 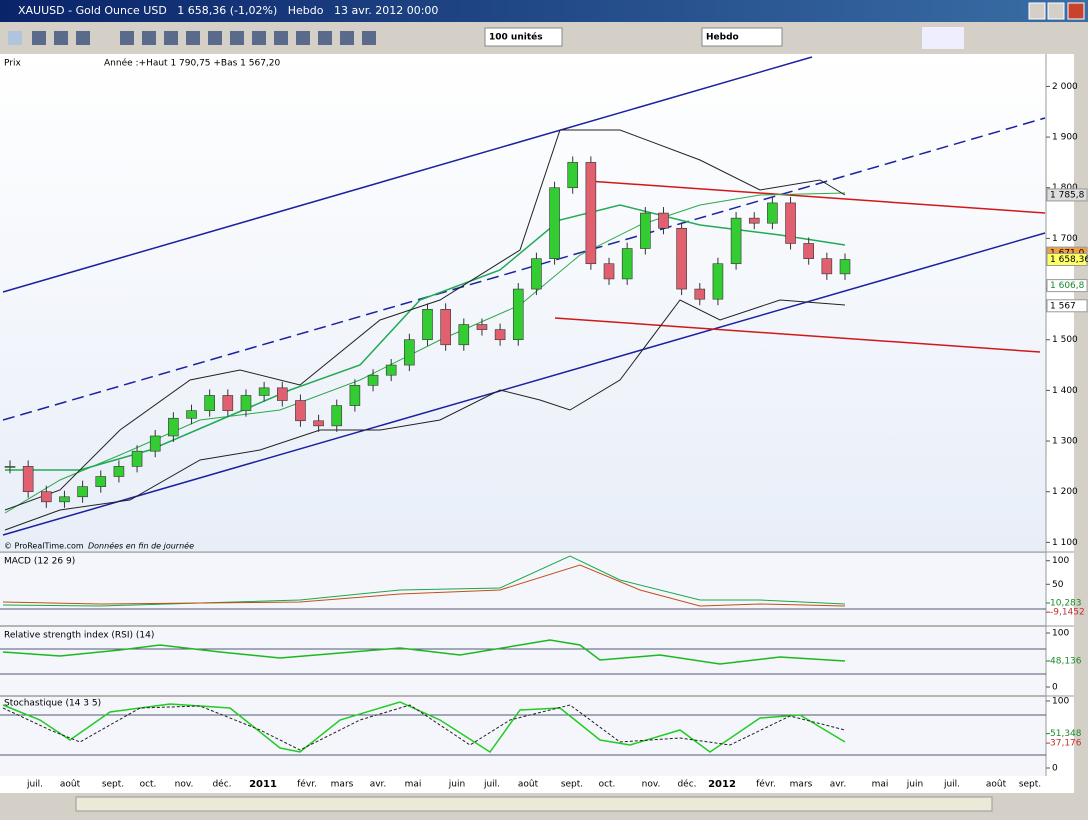 What do you see at coordinates (537, 784) in the screenshot?
I see `time-axis` at bounding box center [537, 784].